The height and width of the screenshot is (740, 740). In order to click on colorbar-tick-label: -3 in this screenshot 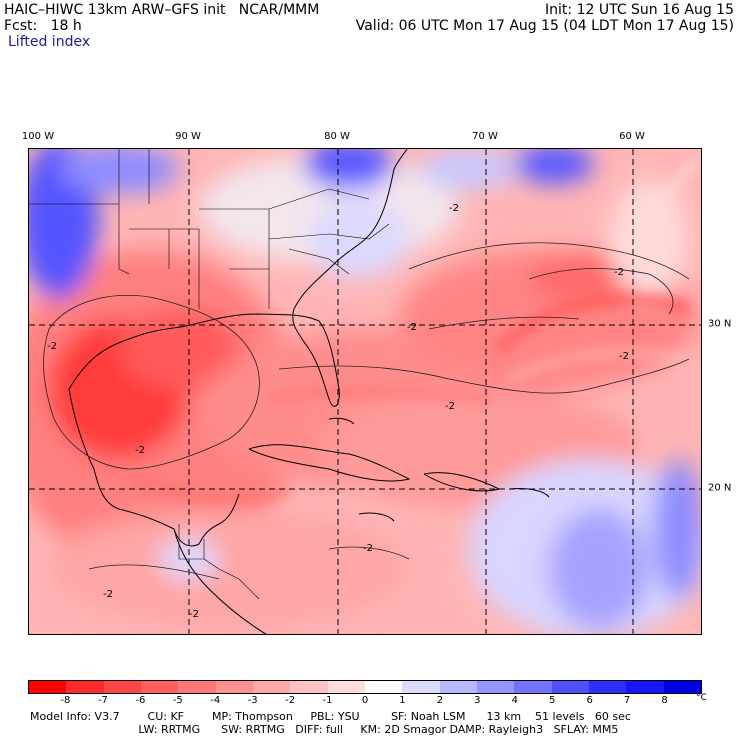, I will do `click(252, 700)`.